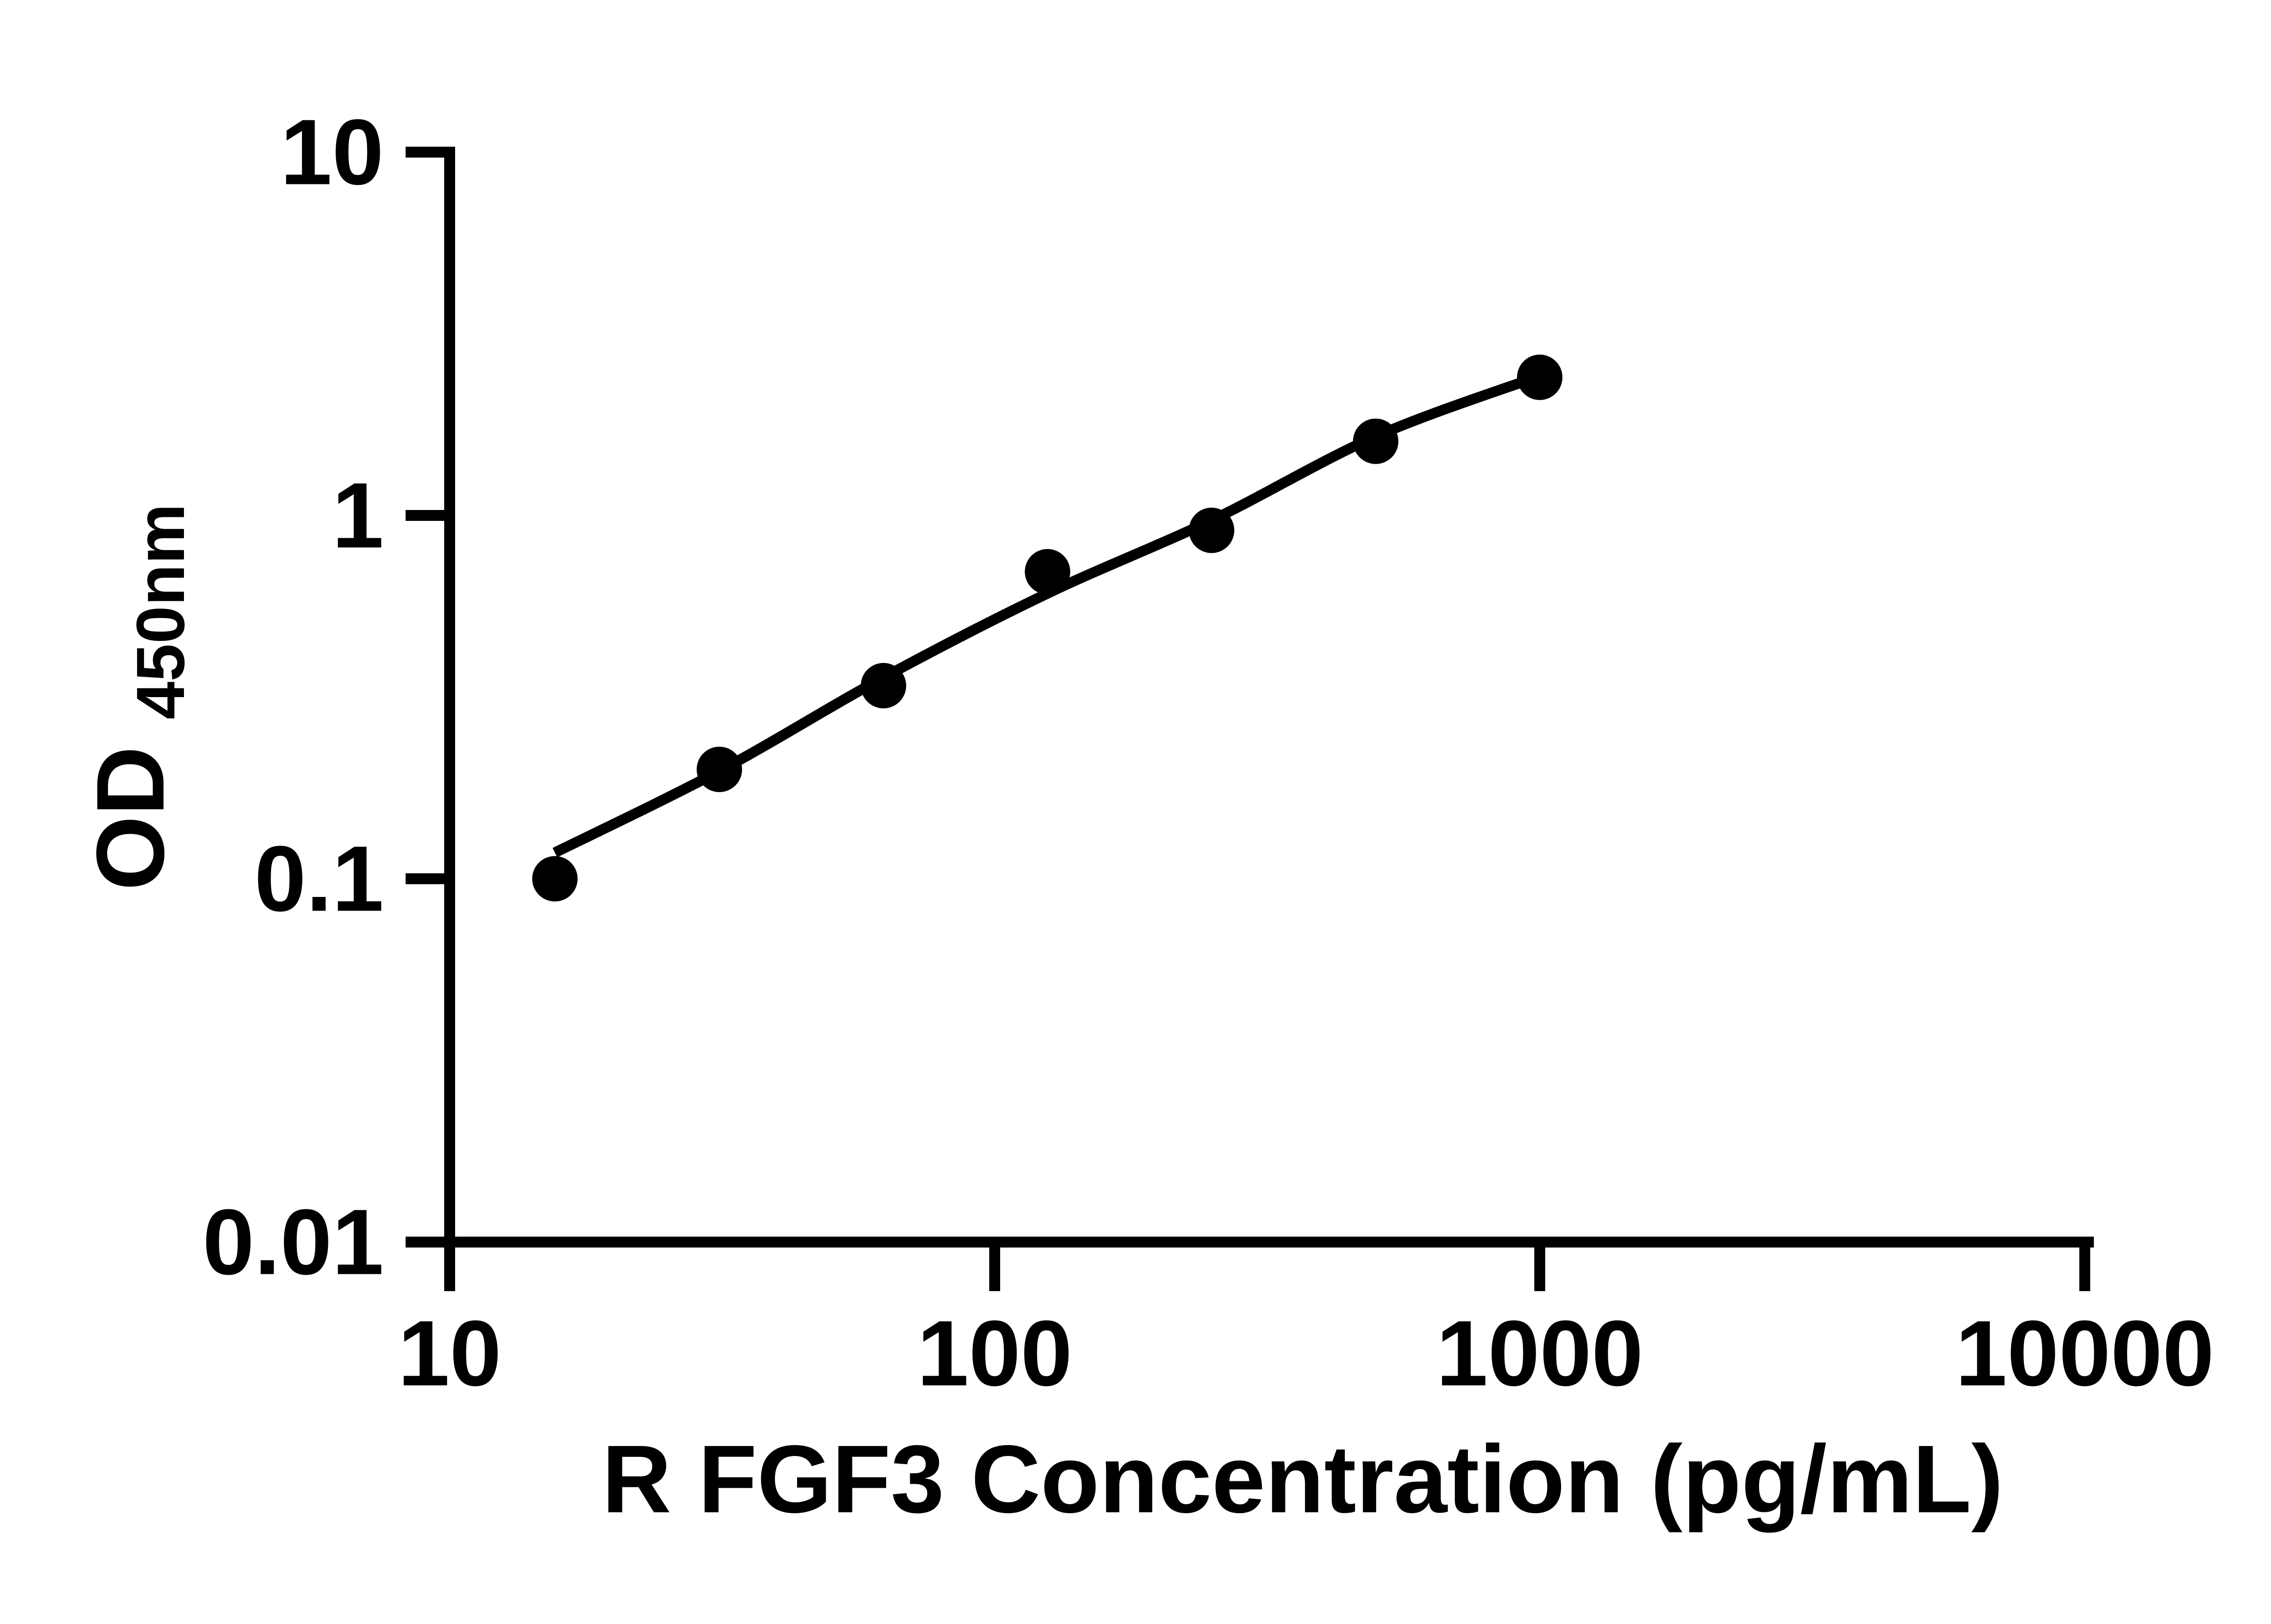  Describe the element at coordinates (2084, 1354) in the screenshot. I see `x-tick-label: 10000` at that location.